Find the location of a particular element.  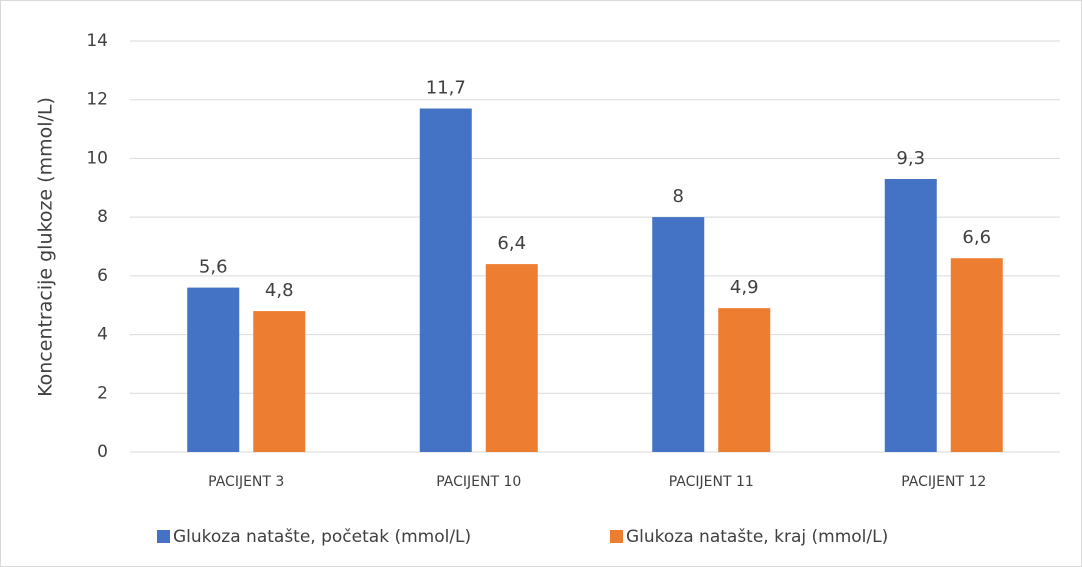

y-tick-label: 8 is located at coordinates (102, 217).